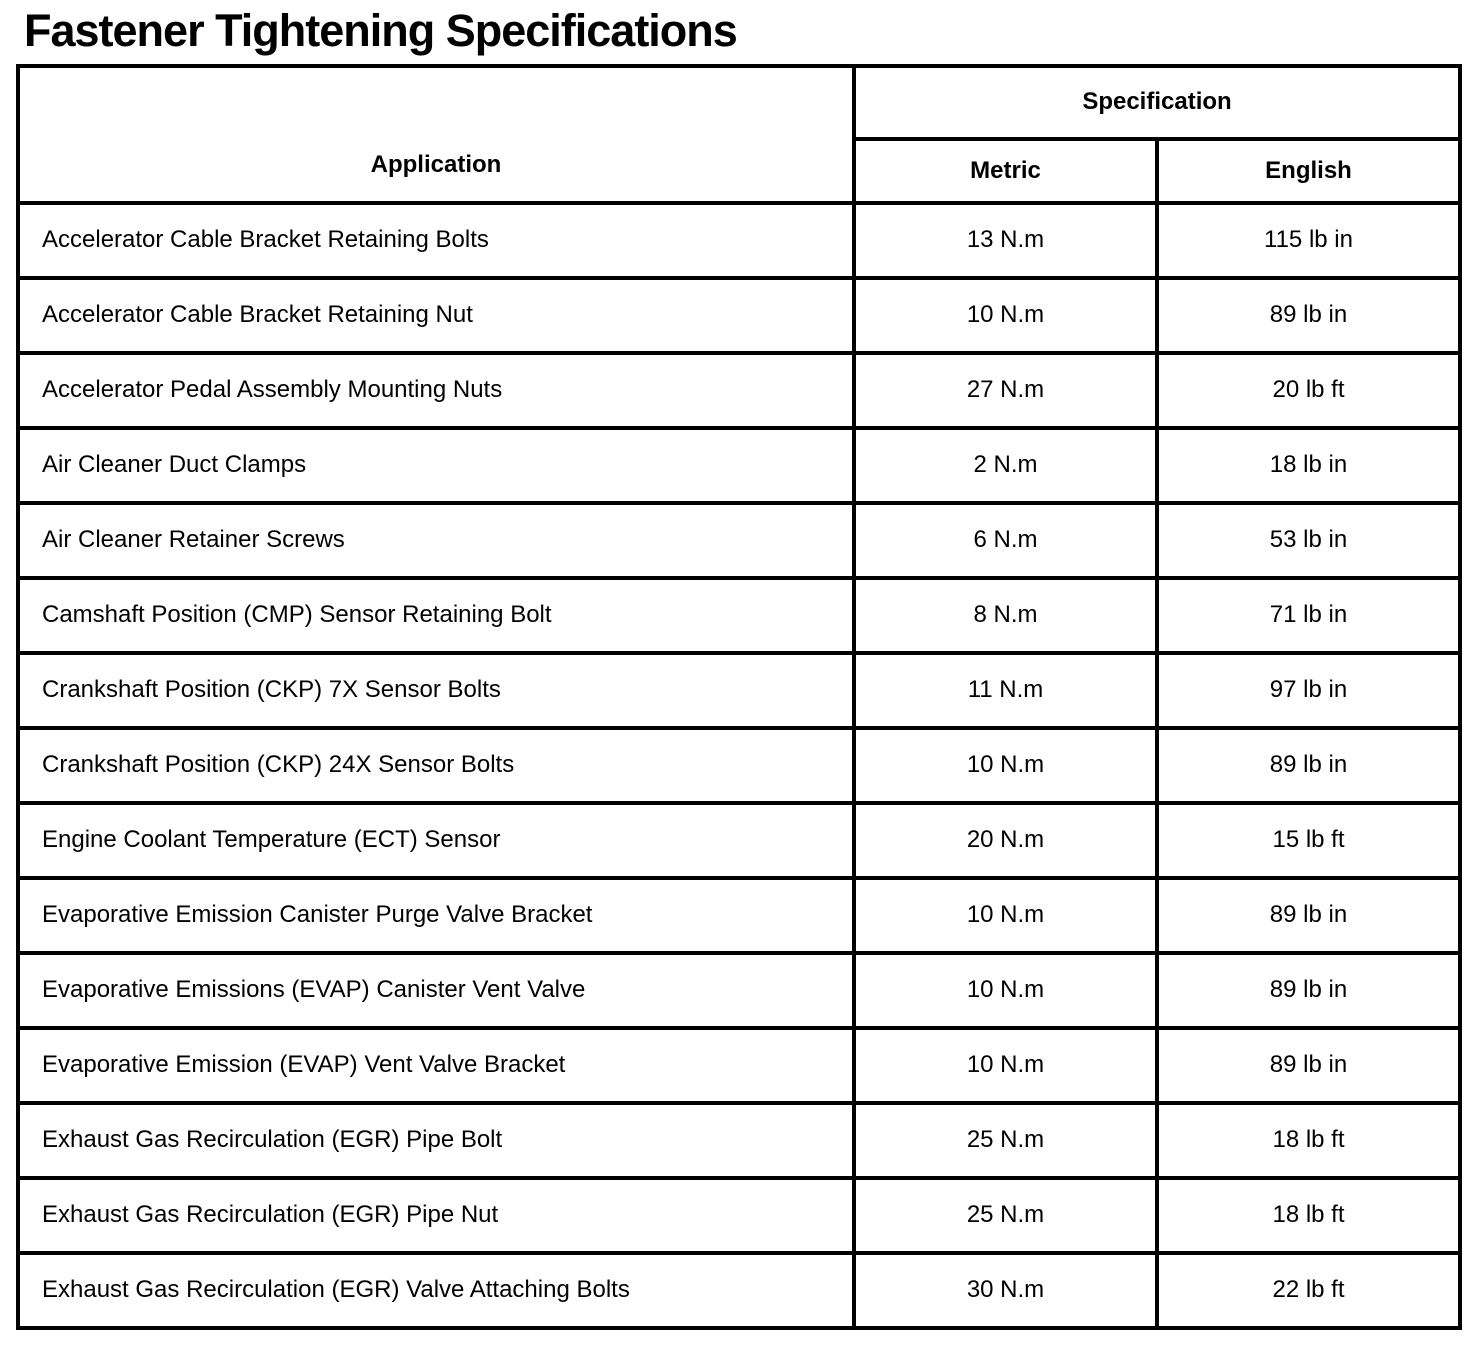 The width and height of the screenshot is (1472, 1350). What do you see at coordinates (740, 170) in the screenshot?
I see `header-row-units: Metric English` at bounding box center [740, 170].